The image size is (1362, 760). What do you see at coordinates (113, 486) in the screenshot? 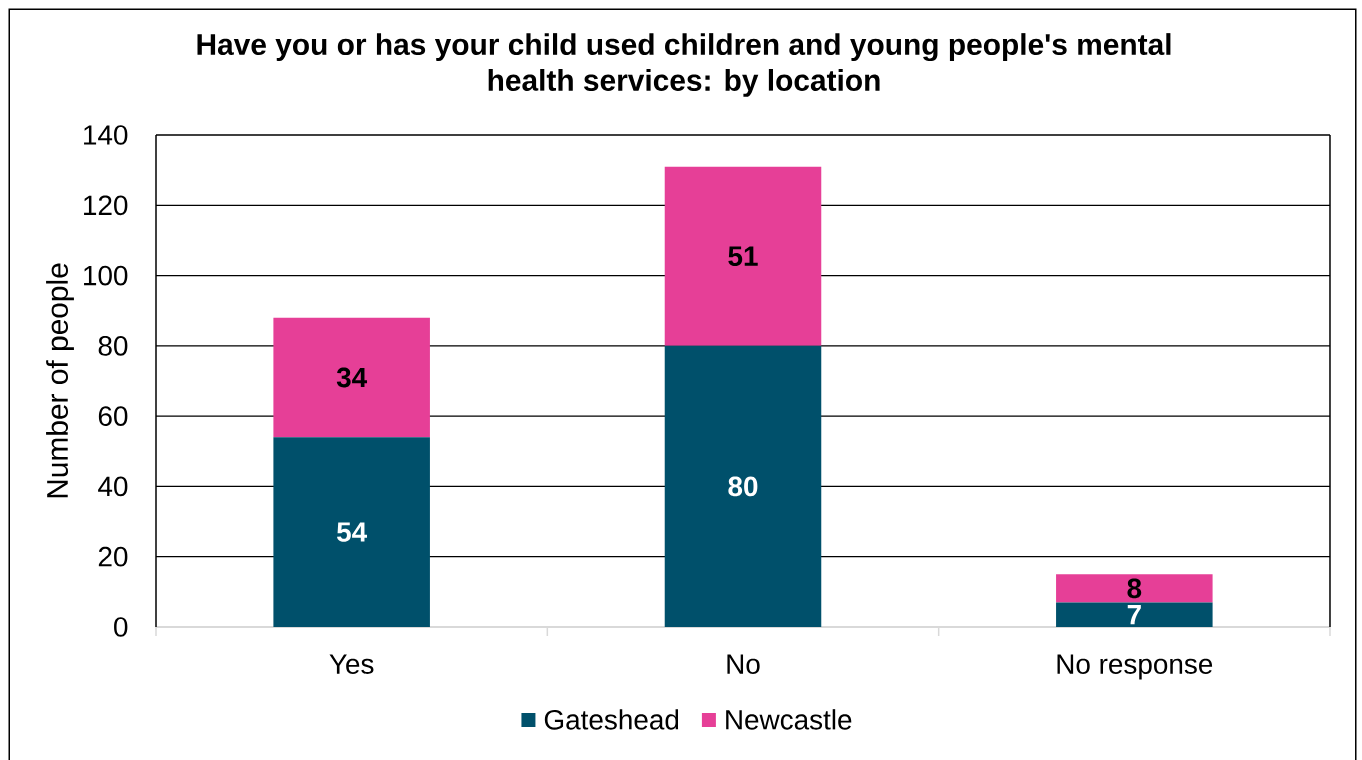
I see `y-tick-label: 40` at bounding box center [113, 486].